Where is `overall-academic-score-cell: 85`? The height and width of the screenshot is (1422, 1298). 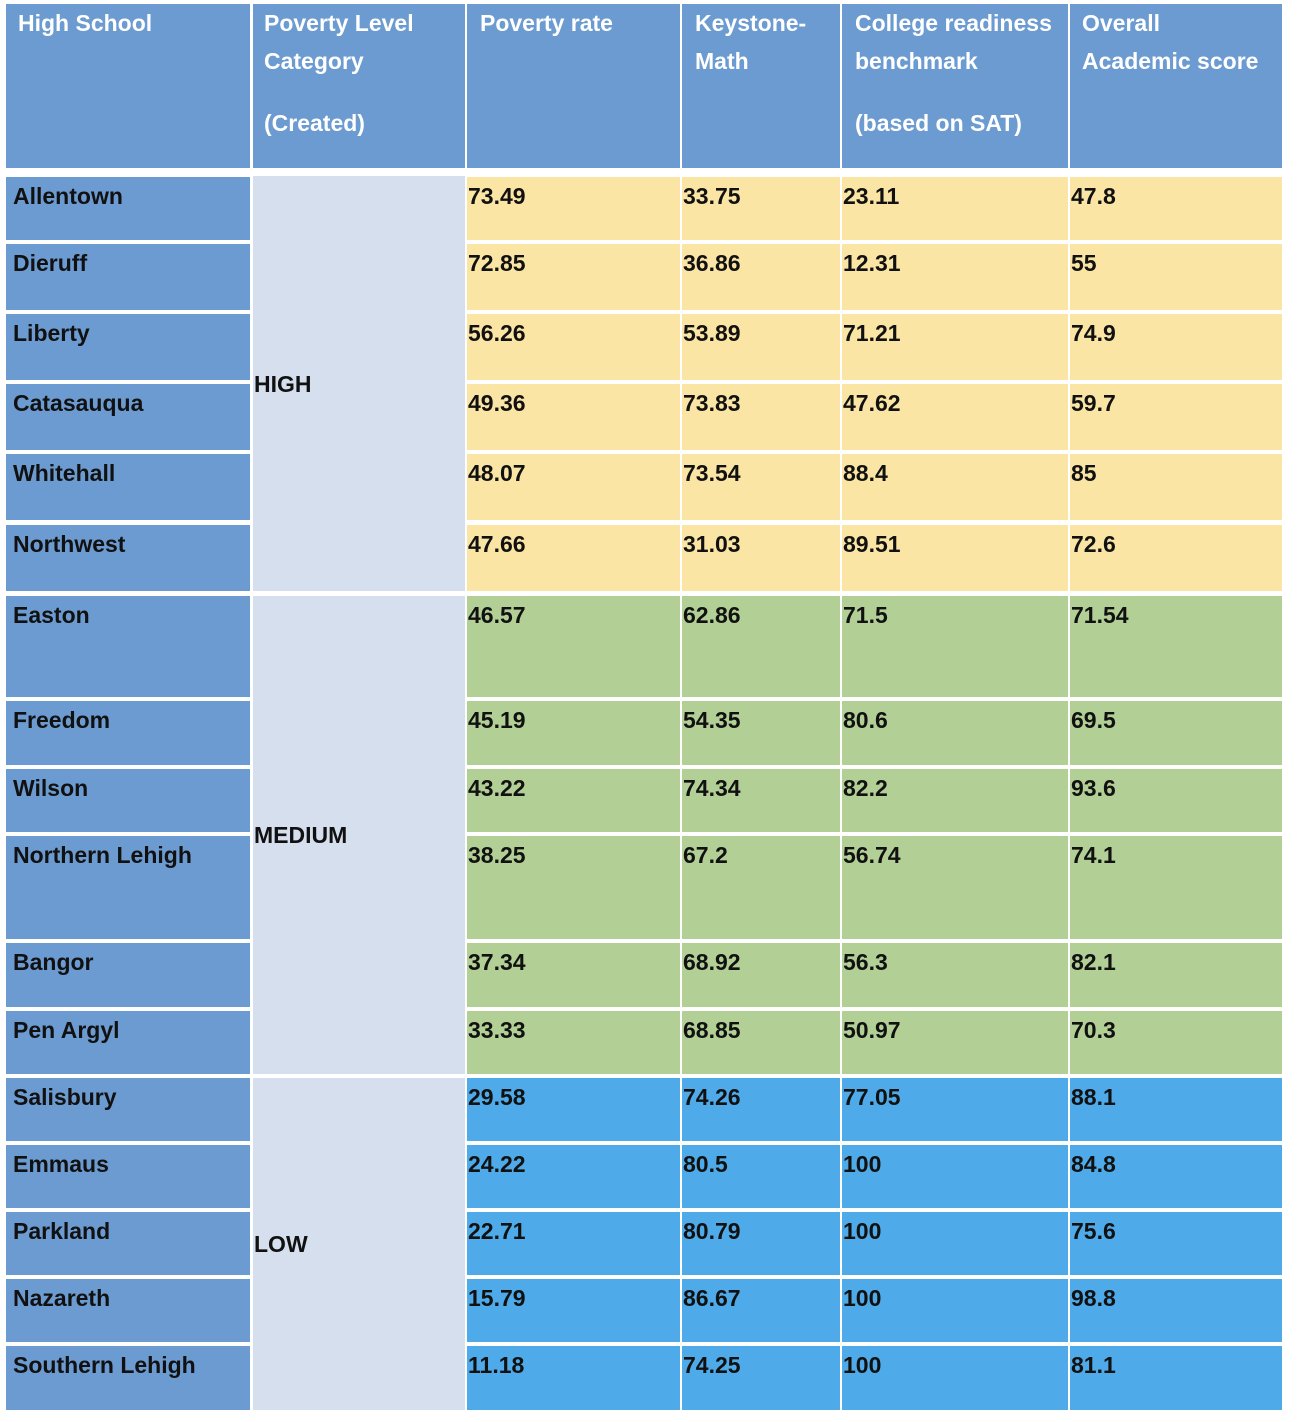
overall-academic-score-cell: 85 is located at coordinates (1176, 487).